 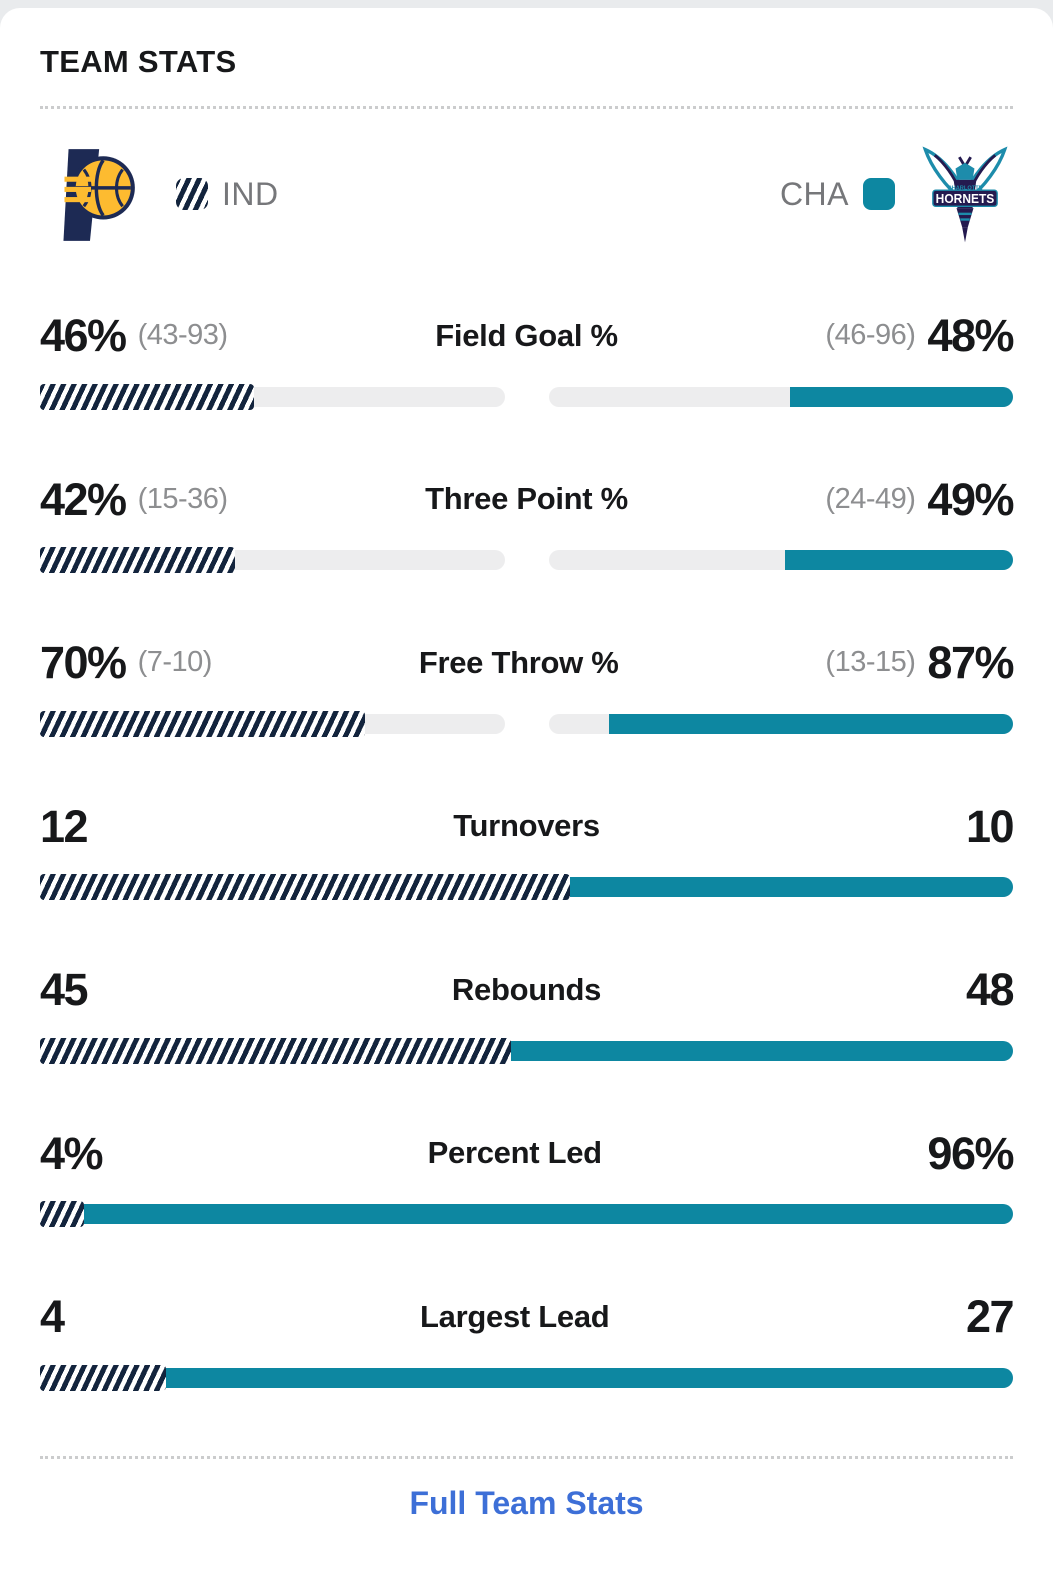 What do you see at coordinates (72, 1153) in the screenshot?
I see `away-value: 4%` at bounding box center [72, 1153].